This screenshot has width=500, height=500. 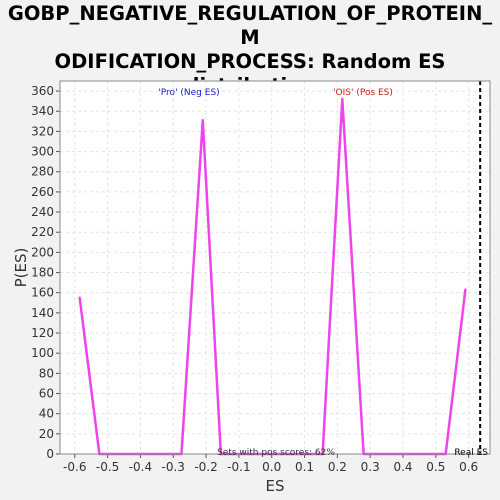 What do you see at coordinates (42, 212) in the screenshot?
I see `y-tick-label: 240` at bounding box center [42, 212].